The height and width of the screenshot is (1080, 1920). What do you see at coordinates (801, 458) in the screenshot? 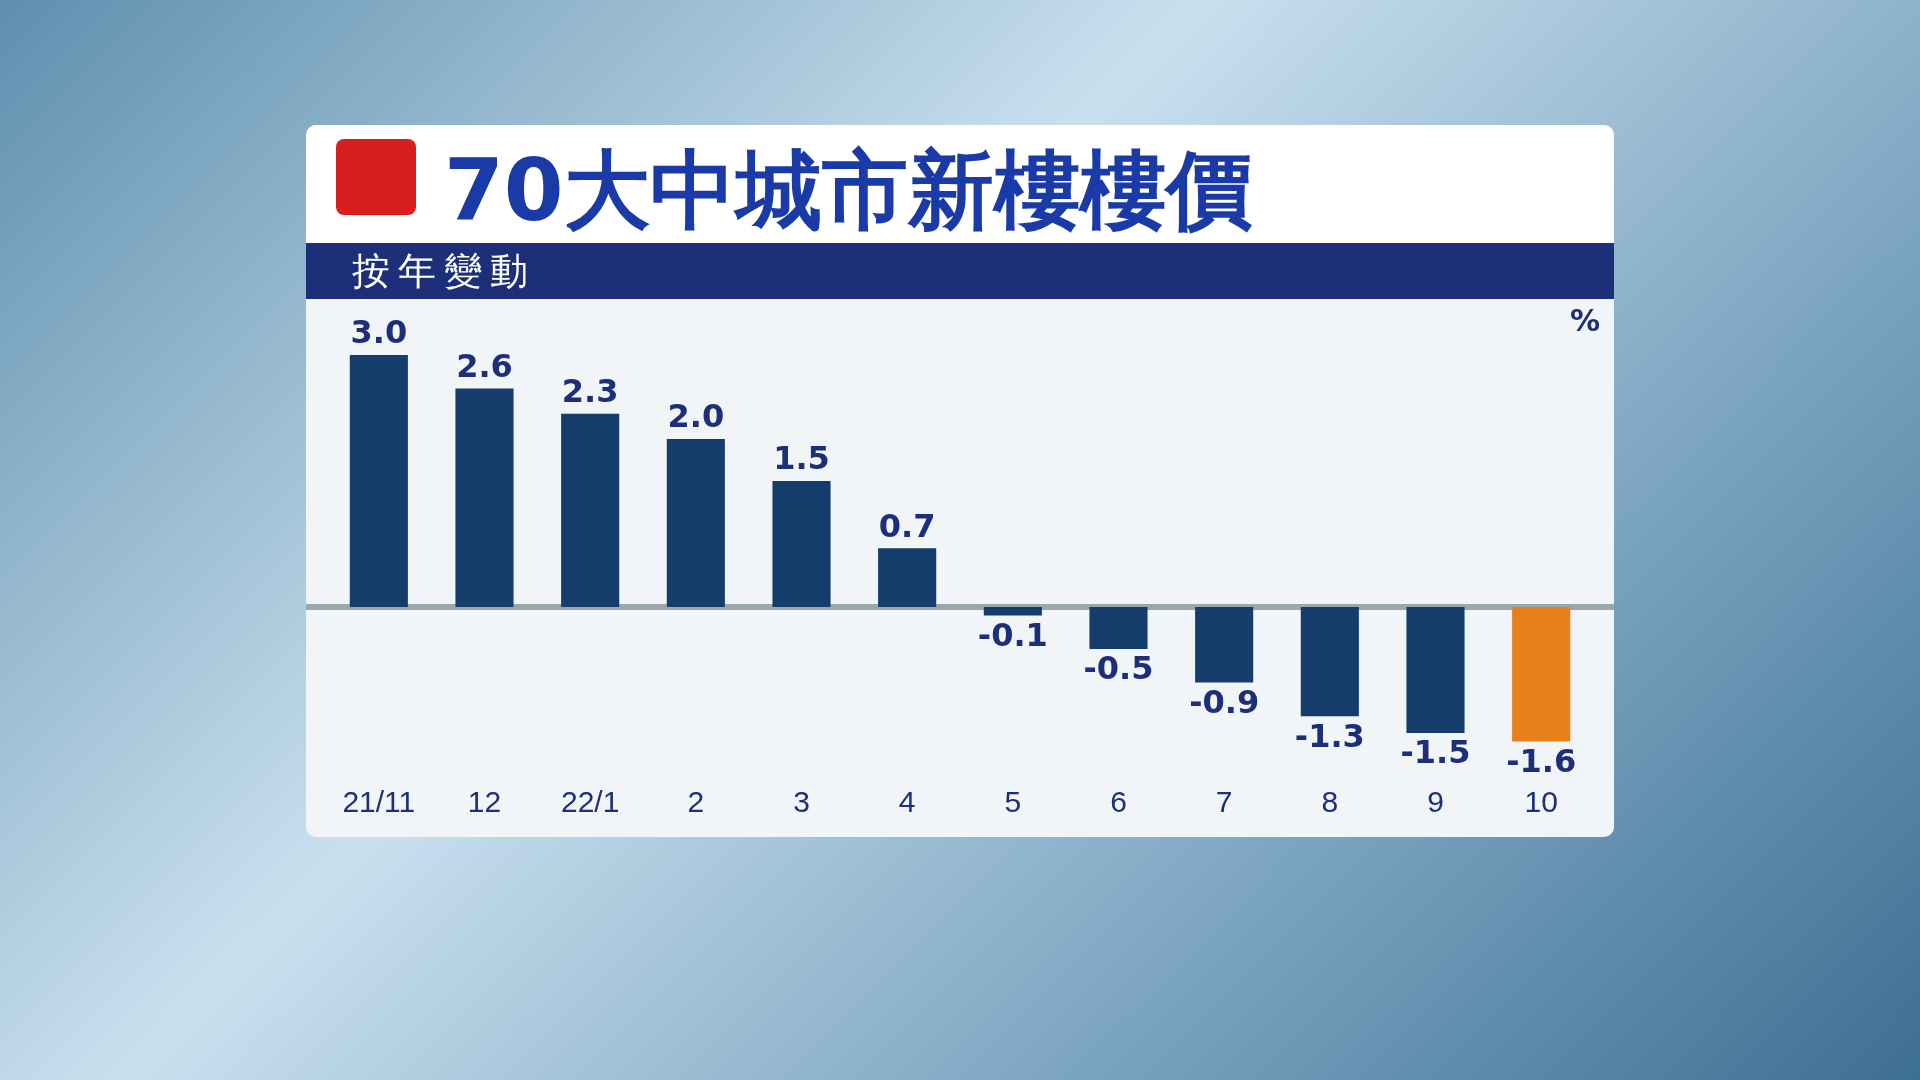
I see `data-label: 1.5` at bounding box center [801, 458].